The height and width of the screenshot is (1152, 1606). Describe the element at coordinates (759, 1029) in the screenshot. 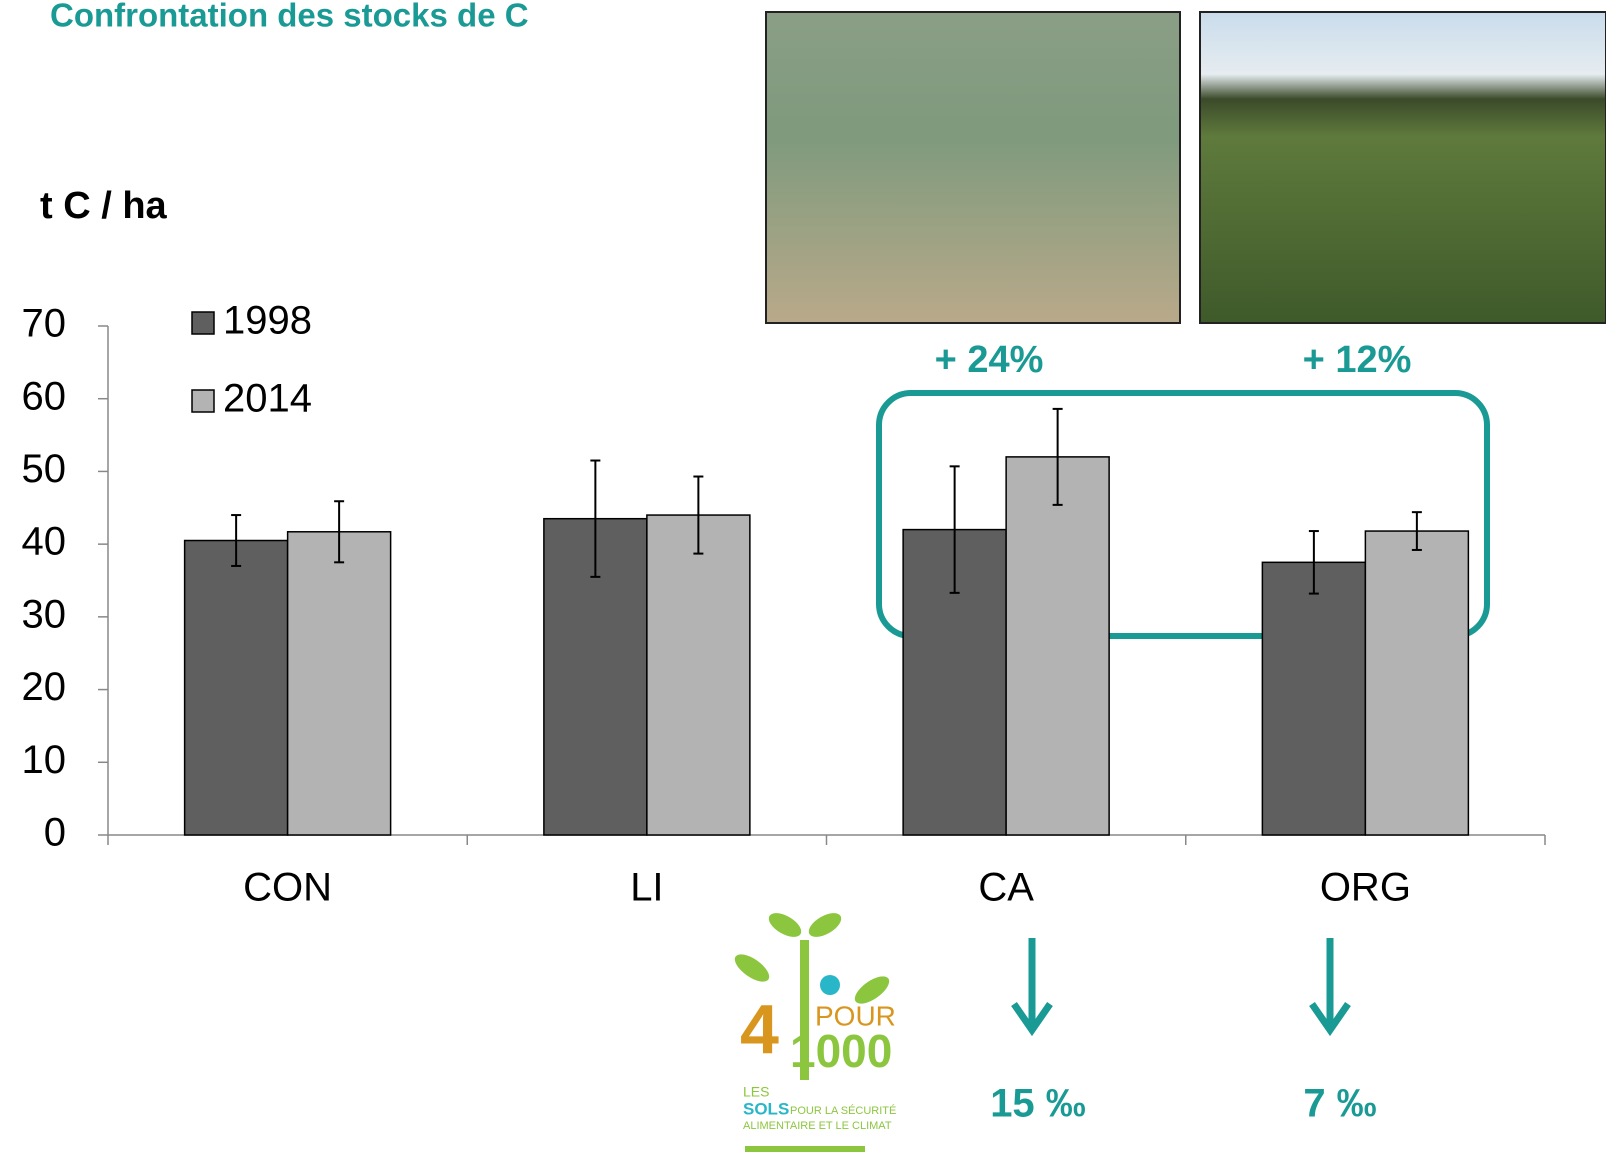

I see `logo-text: 4` at that location.